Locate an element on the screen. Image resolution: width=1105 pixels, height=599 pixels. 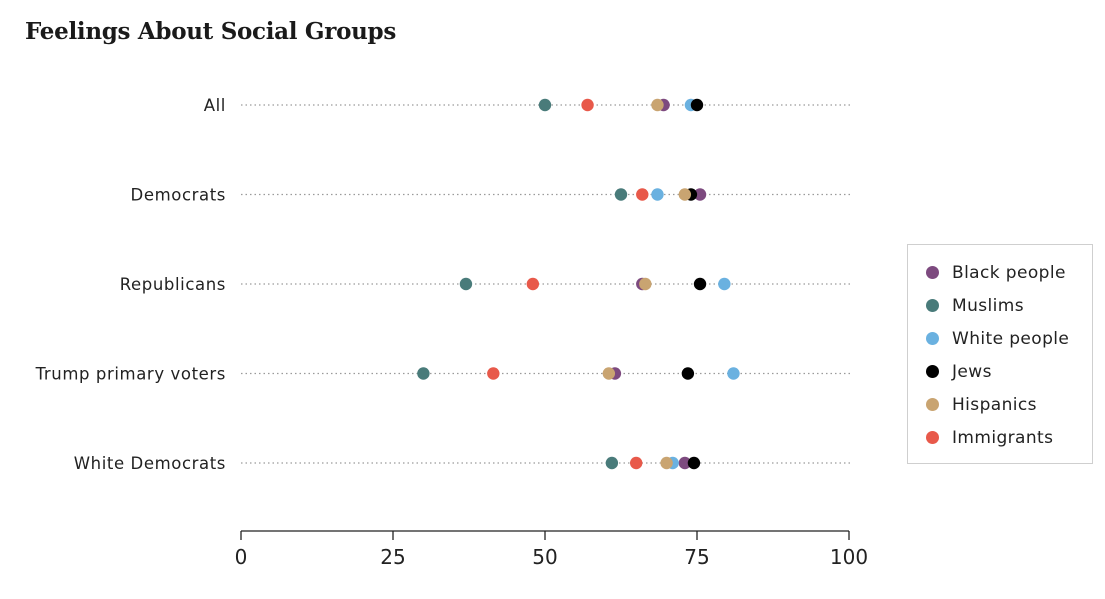
point-jews-trump-primary-voters is located at coordinates (688, 373).